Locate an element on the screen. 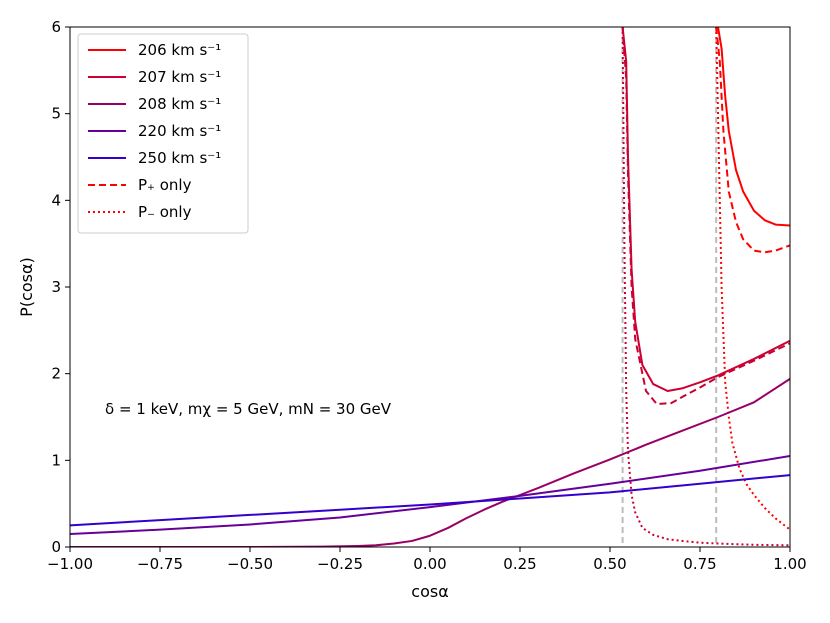 The height and width of the screenshot is (623, 830). y-tick-label: 2 is located at coordinates (56, 374).